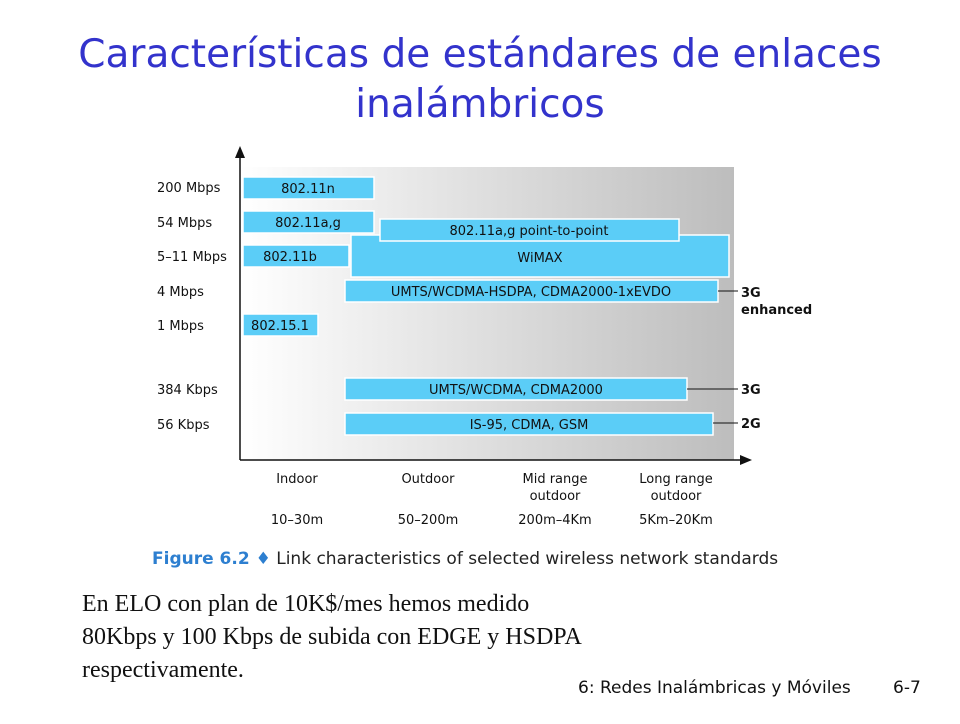 Image resolution: width=960 pixels, height=724 pixels. I want to click on bar-label-wimax: WiMAX, so click(539, 258).